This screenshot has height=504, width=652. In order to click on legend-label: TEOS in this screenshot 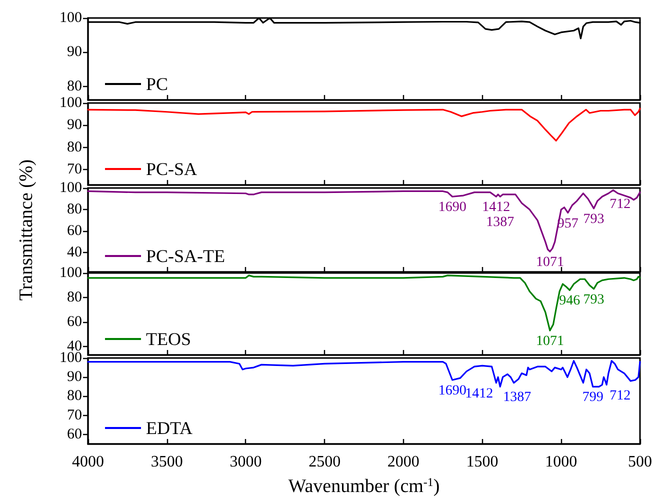, I will do `click(168, 339)`.